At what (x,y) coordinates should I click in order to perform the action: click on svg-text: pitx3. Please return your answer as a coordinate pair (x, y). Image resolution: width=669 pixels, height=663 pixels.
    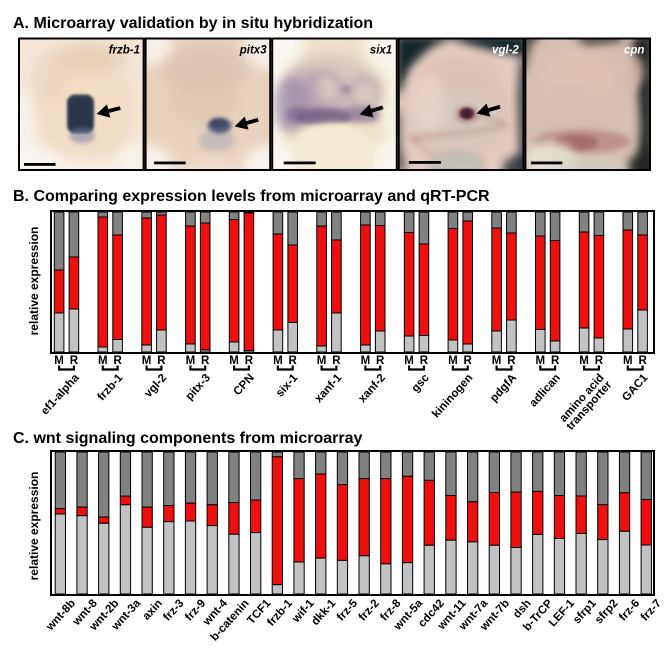
    Looking at the image, I should click on (253, 50).